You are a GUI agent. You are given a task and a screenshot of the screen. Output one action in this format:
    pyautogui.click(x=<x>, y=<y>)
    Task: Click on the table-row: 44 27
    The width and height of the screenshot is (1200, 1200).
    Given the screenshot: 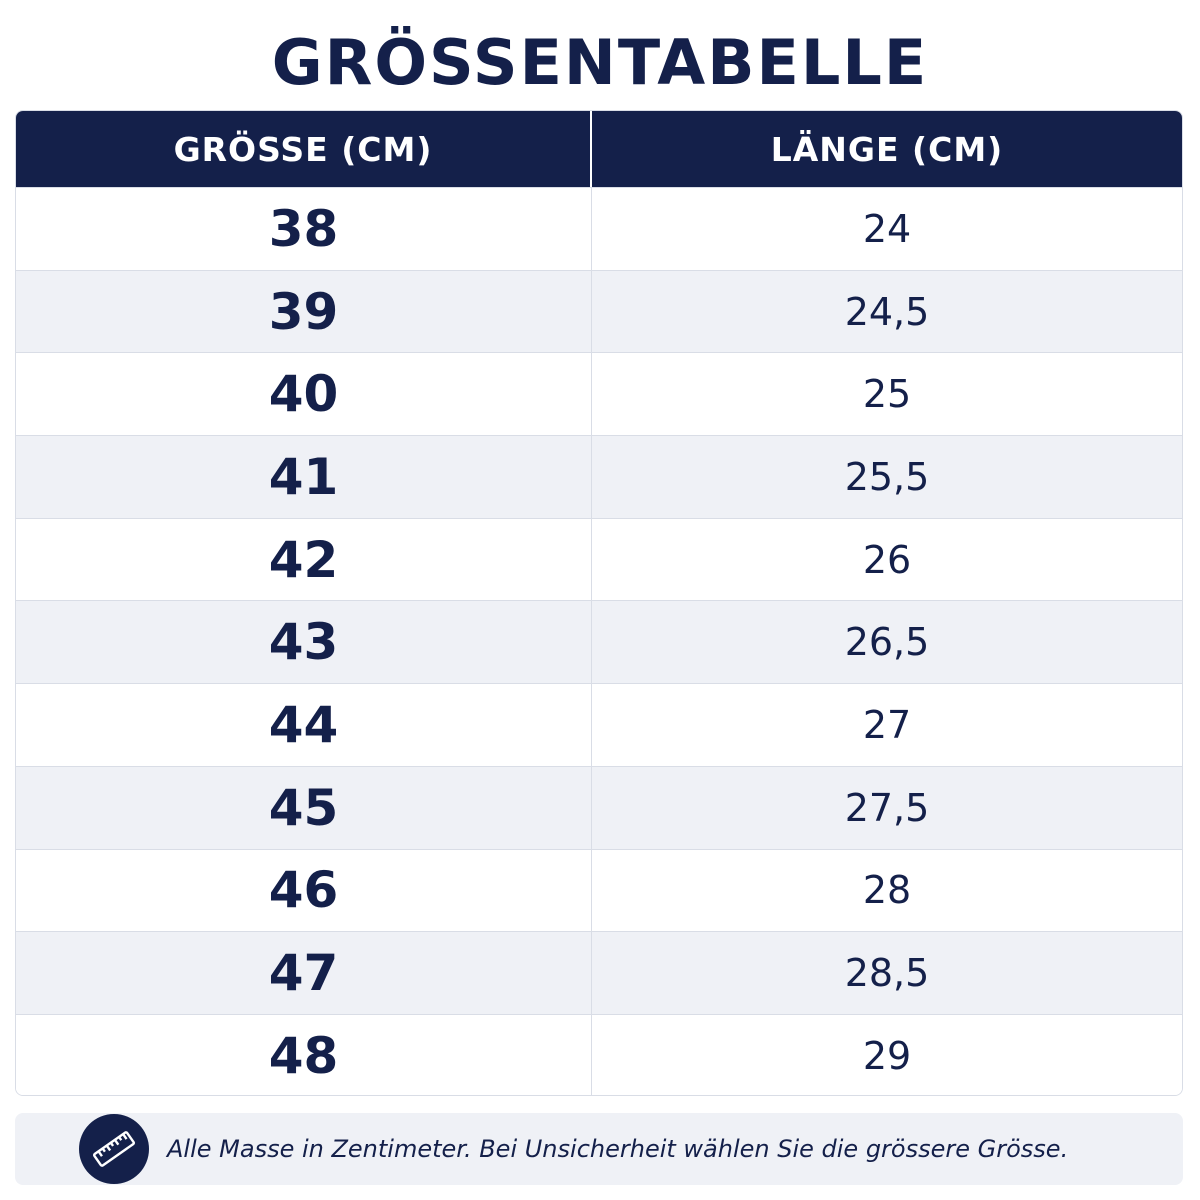 What is the action you would take?
    pyautogui.click(x=599, y=724)
    